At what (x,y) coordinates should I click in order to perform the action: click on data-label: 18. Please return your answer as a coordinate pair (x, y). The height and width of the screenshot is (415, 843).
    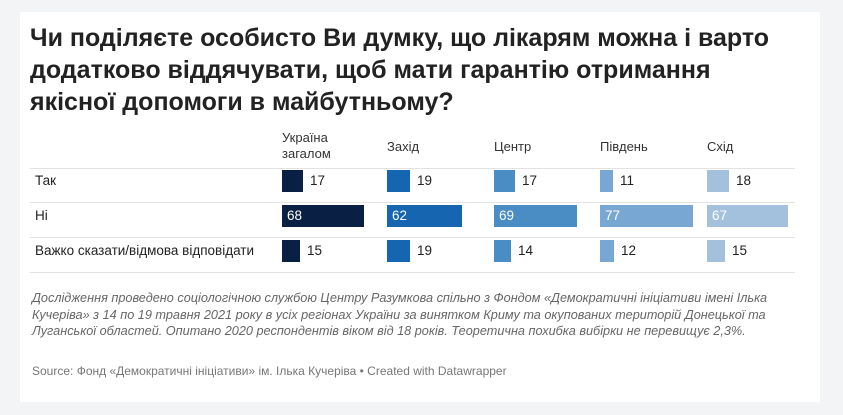
    Looking at the image, I should click on (744, 180).